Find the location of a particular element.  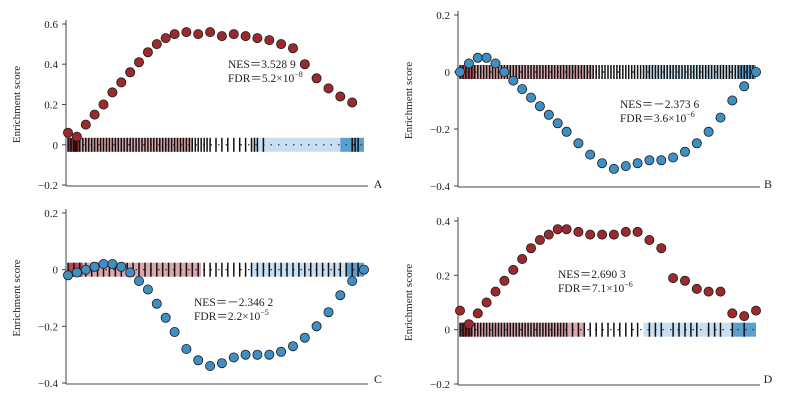

nes-annotation: NES＝－2.346 2 is located at coordinates (233, 303).